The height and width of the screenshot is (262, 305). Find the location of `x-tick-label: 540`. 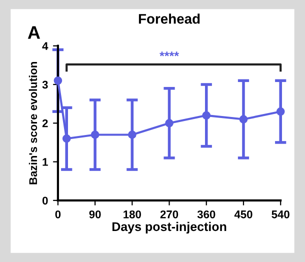

x-tick-label: 540 is located at coordinates (281, 214).